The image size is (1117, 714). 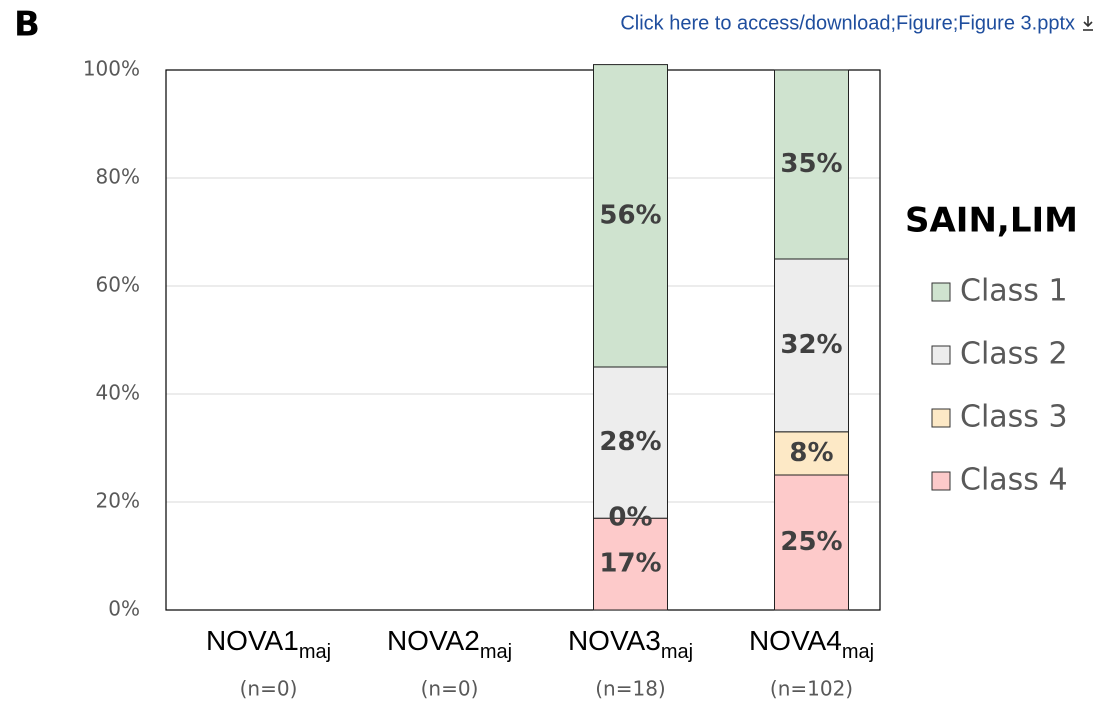 I want to click on category-name: NOVA3, so click(x=614, y=640).